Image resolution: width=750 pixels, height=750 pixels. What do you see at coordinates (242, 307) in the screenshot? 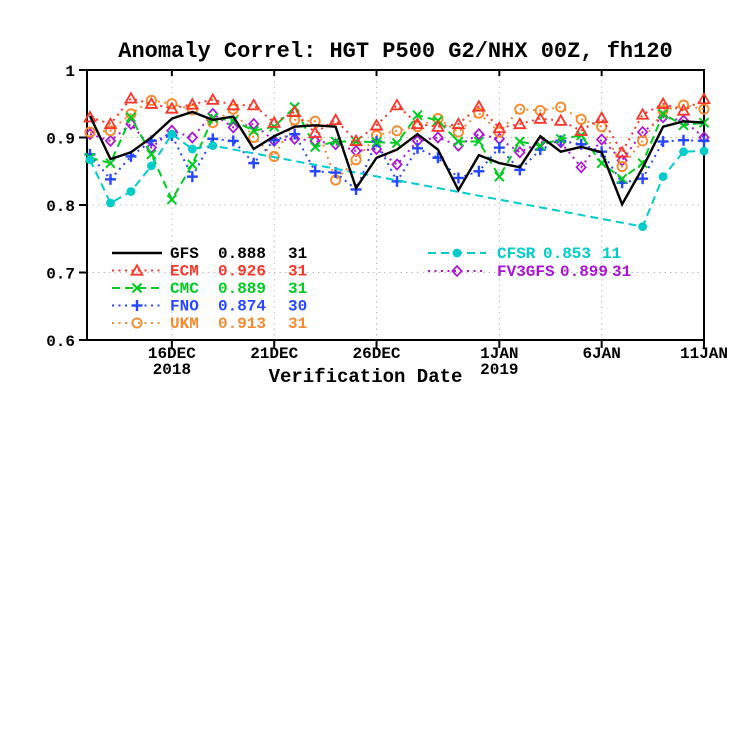
I see `legend-score-FNO: 0.874` at bounding box center [242, 307].